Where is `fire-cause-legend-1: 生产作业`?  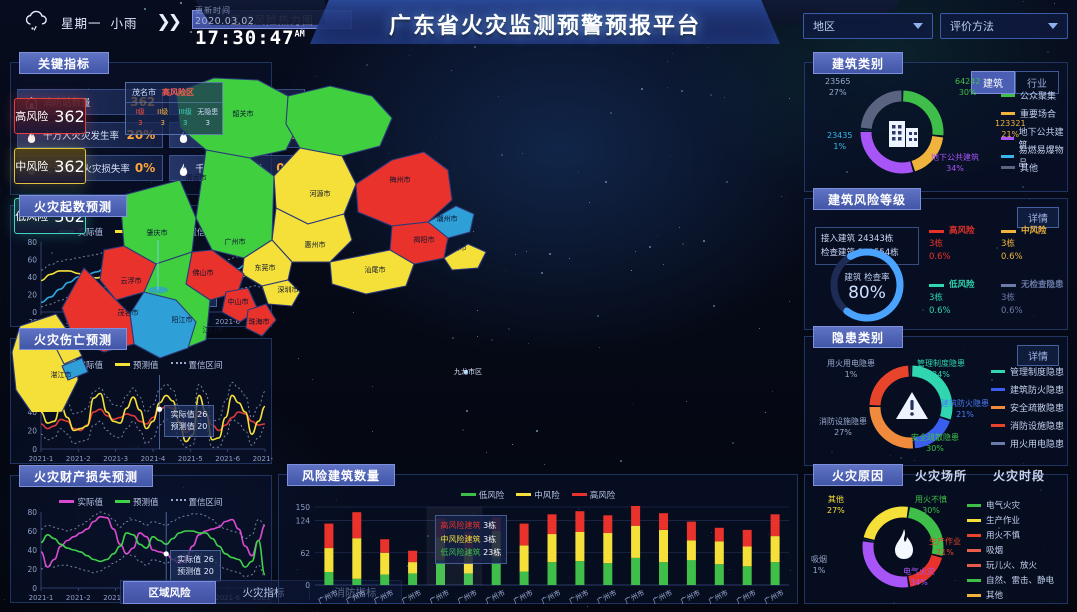
fire-cause-legend-1: 生产作业 is located at coordinates (993, 520).